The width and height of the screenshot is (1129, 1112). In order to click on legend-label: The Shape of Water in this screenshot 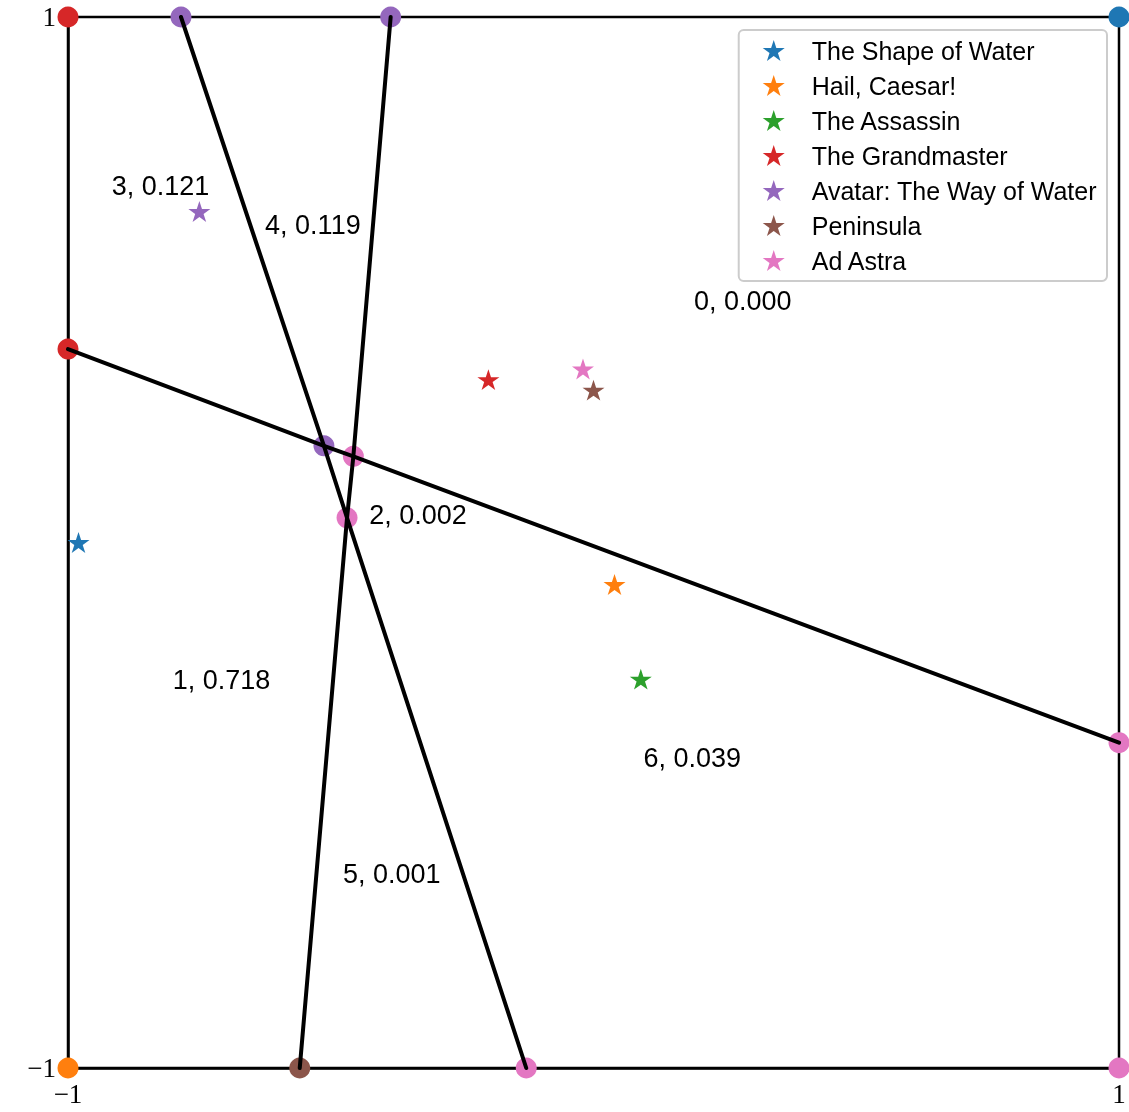, I will do `click(923, 50)`.